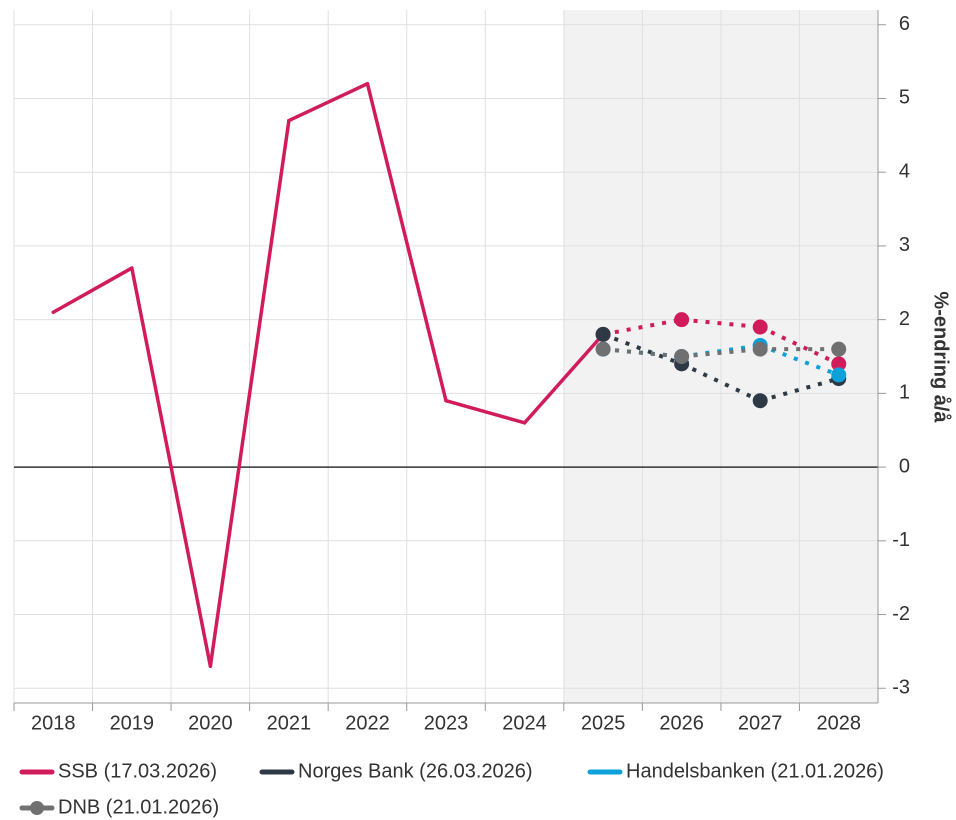 This screenshot has width=956, height=820. Describe the element at coordinates (415, 771) in the screenshot. I see `legend-label: Norges Bank (26.03.2026)` at that location.